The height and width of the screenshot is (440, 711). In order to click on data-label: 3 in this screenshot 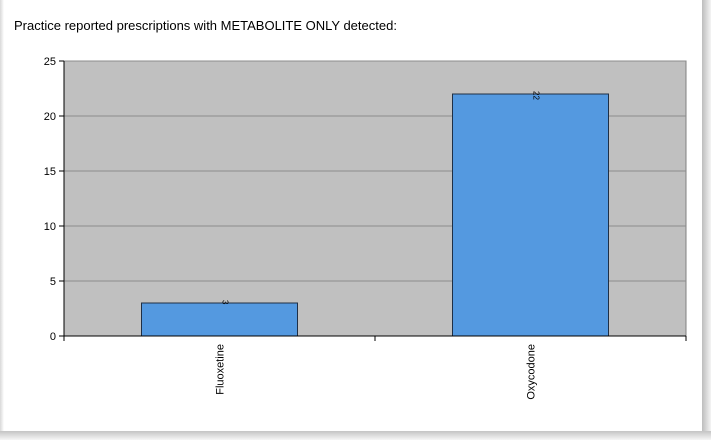, I will do `click(225, 302)`.